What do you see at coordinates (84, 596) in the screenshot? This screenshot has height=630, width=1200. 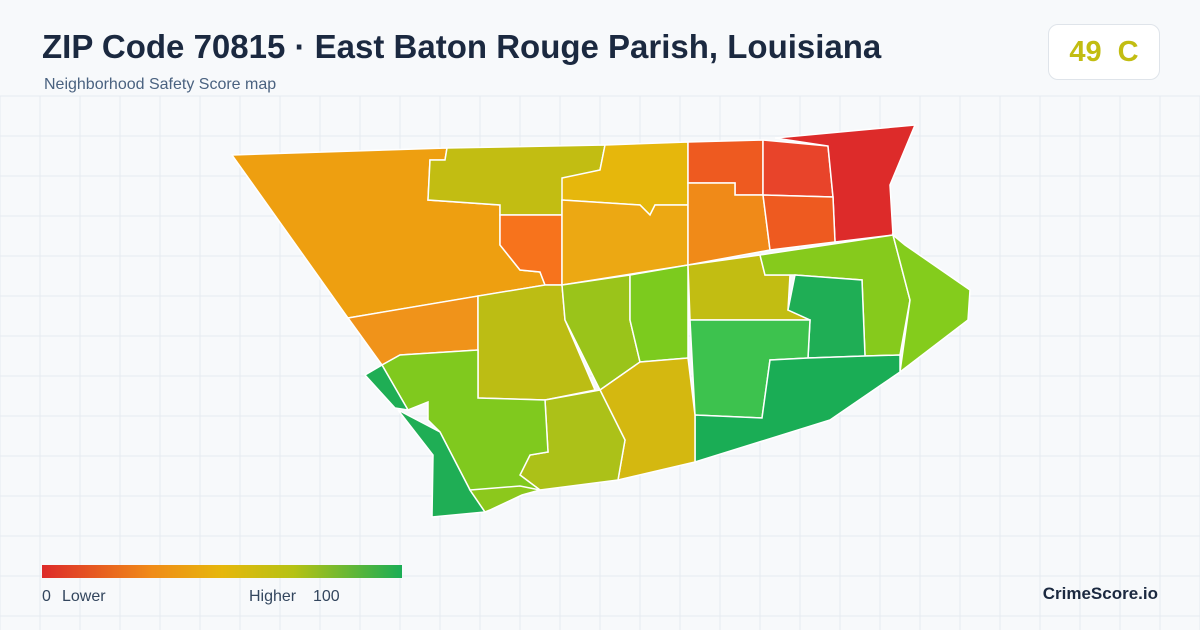 I see `legend-min-label: Lower` at bounding box center [84, 596].